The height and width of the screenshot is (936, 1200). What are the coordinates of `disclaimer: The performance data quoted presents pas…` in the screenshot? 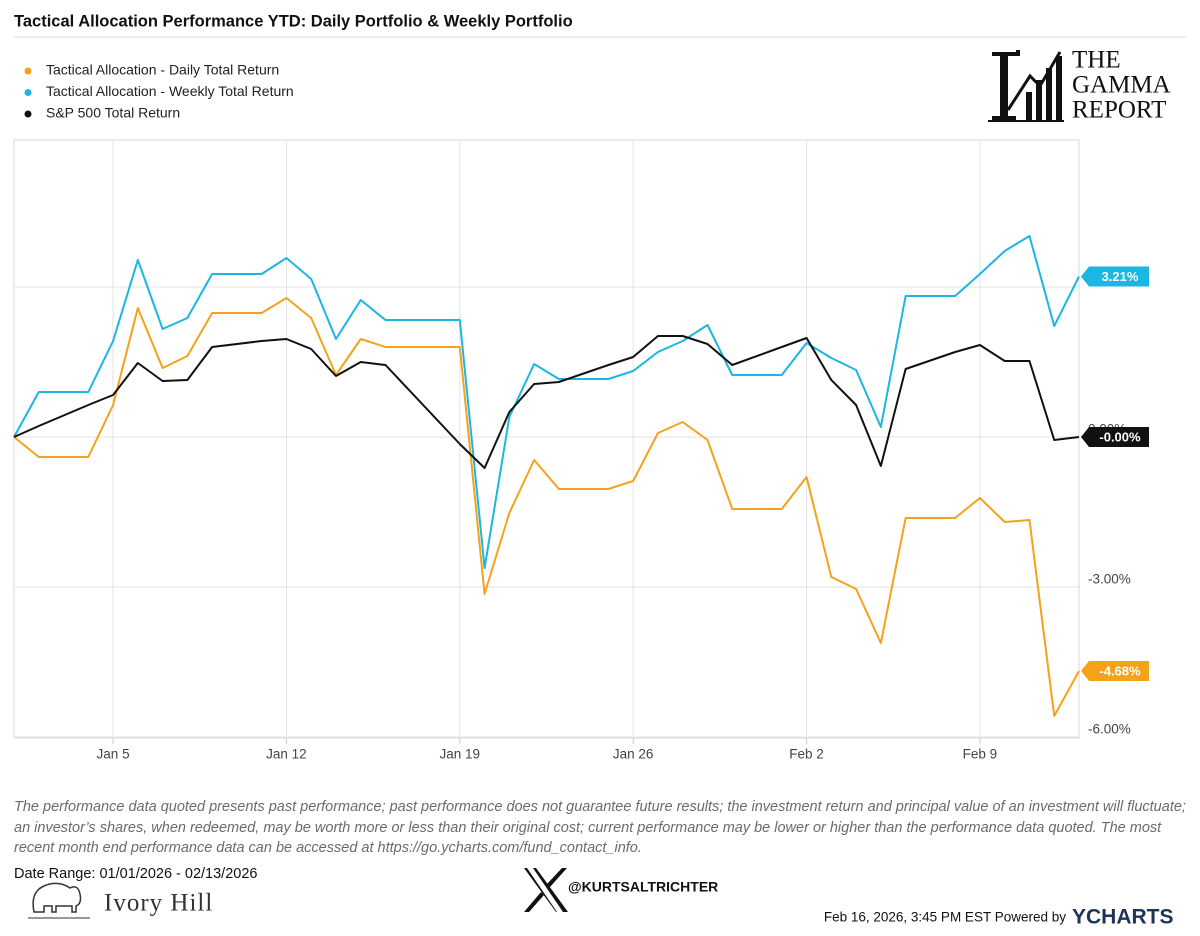 It's located at (600, 827).